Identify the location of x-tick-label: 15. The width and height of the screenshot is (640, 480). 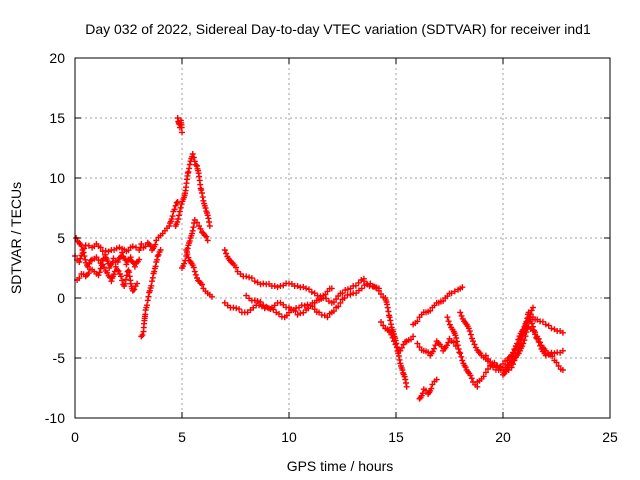
(396, 437).